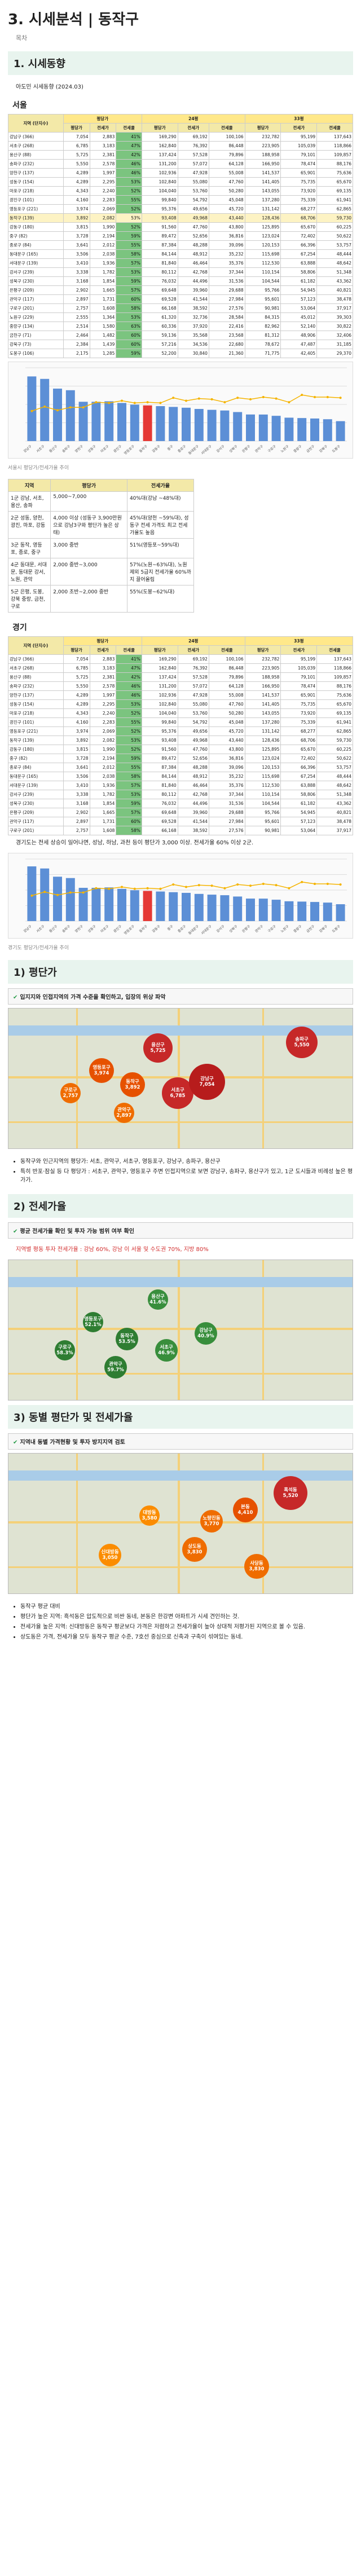  I want to click on table-cell: 128,436, so click(262, 741).